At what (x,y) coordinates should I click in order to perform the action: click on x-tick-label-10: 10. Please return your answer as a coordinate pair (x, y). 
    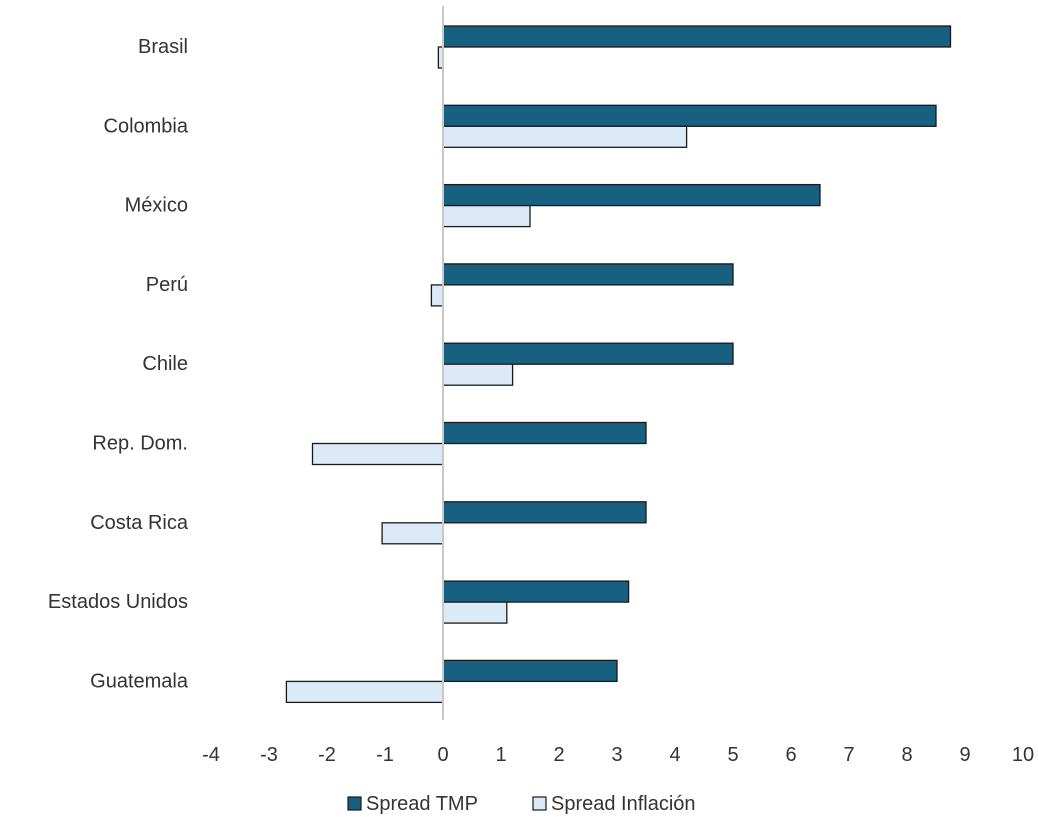
    Looking at the image, I should click on (1023, 755).